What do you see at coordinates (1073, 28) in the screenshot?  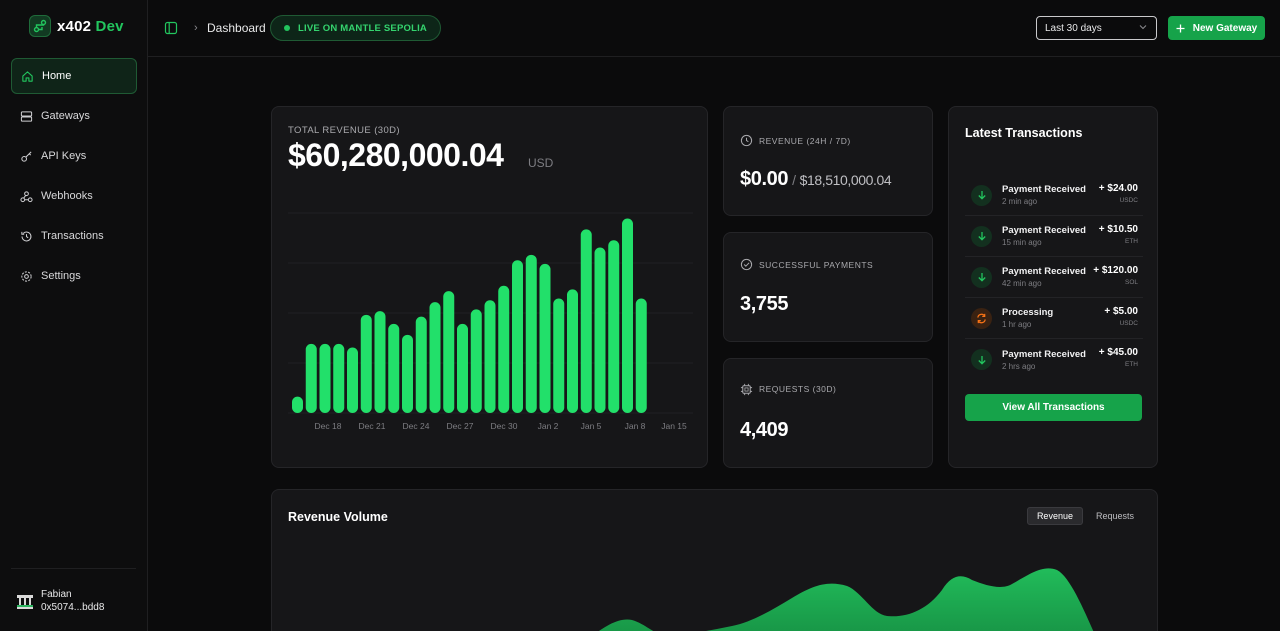 I see `date-range-value: Last 30 days` at bounding box center [1073, 28].